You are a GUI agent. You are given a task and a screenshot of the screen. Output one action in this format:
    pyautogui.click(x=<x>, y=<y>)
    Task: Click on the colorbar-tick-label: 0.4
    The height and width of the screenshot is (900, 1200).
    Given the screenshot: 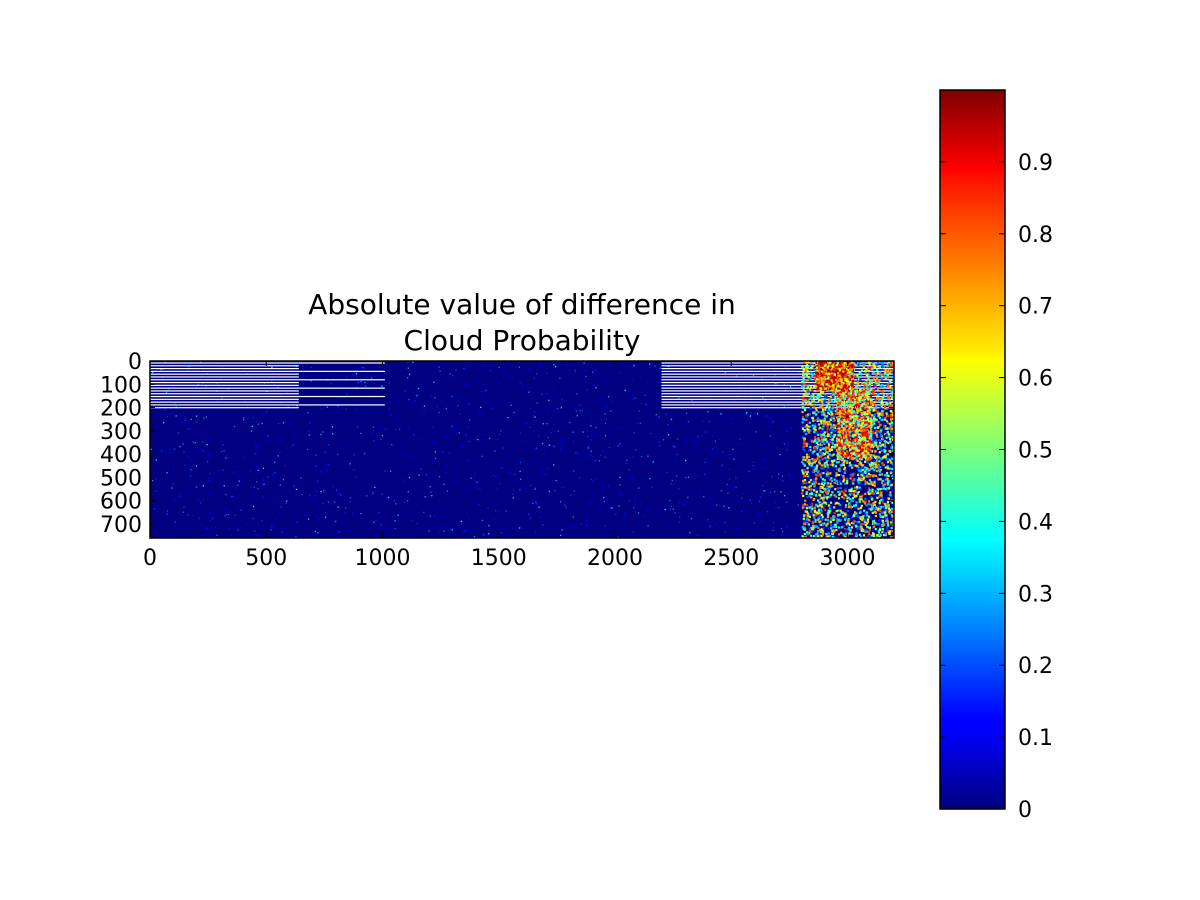 What is the action you would take?
    pyautogui.click(x=1035, y=522)
    